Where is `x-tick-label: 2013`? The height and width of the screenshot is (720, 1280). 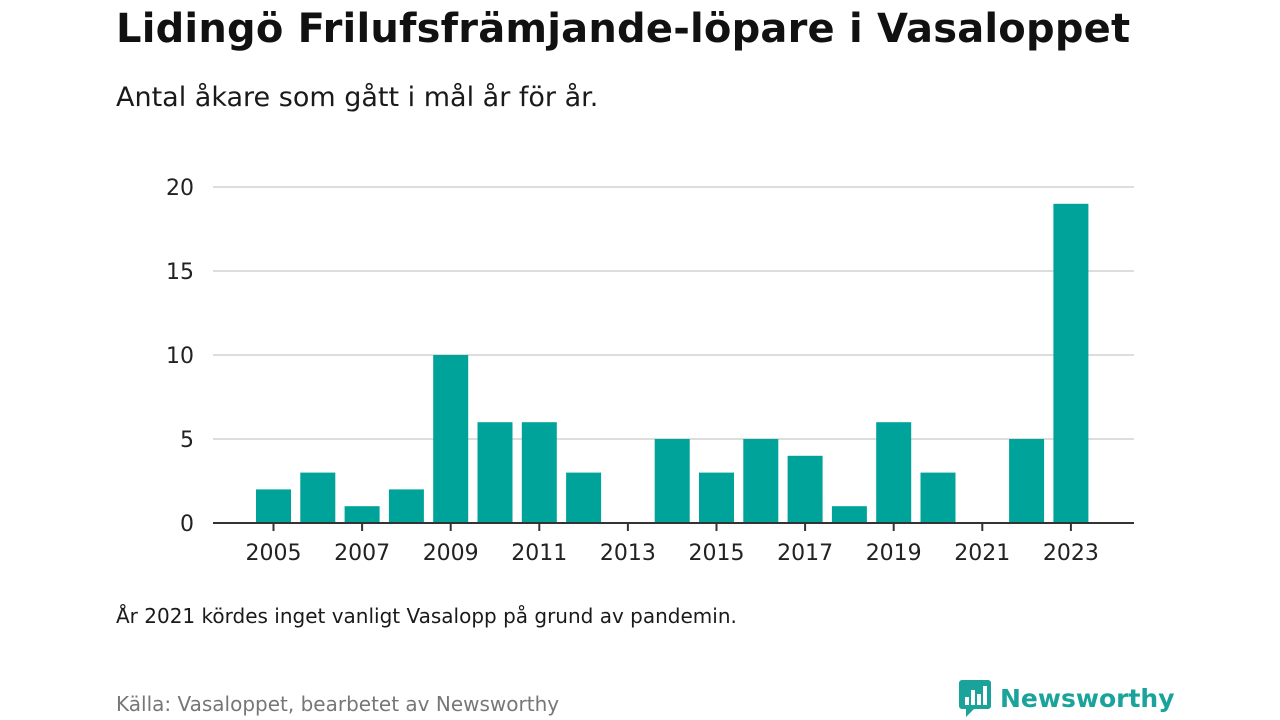
x-tick-label: 2013 is located at coordinates (628, 553).